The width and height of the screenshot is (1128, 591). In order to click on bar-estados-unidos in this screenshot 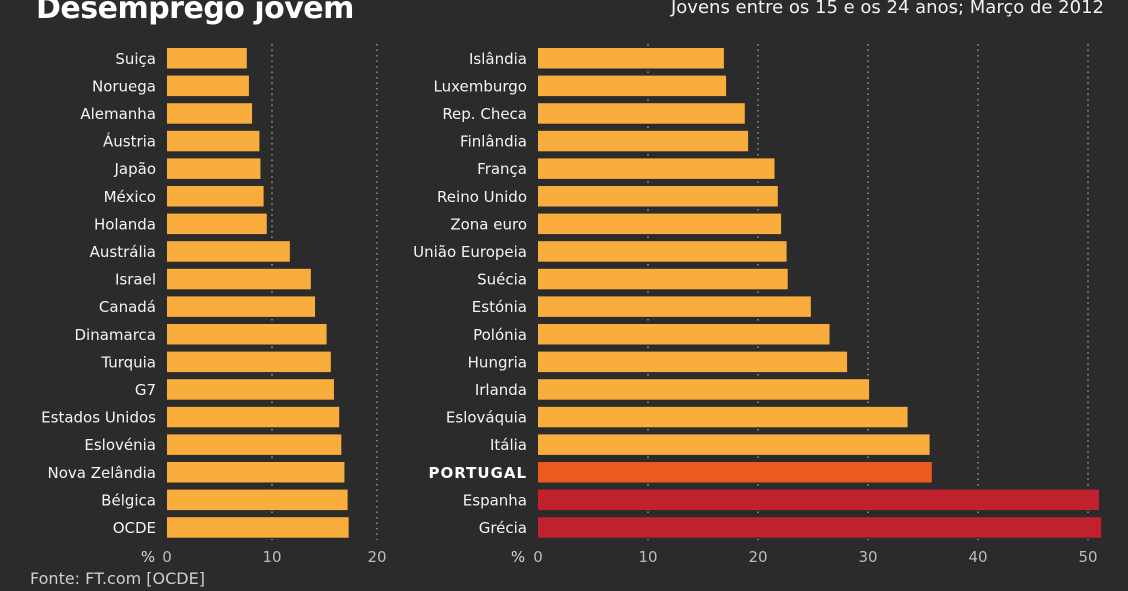, I will do `click(253, 417)`.